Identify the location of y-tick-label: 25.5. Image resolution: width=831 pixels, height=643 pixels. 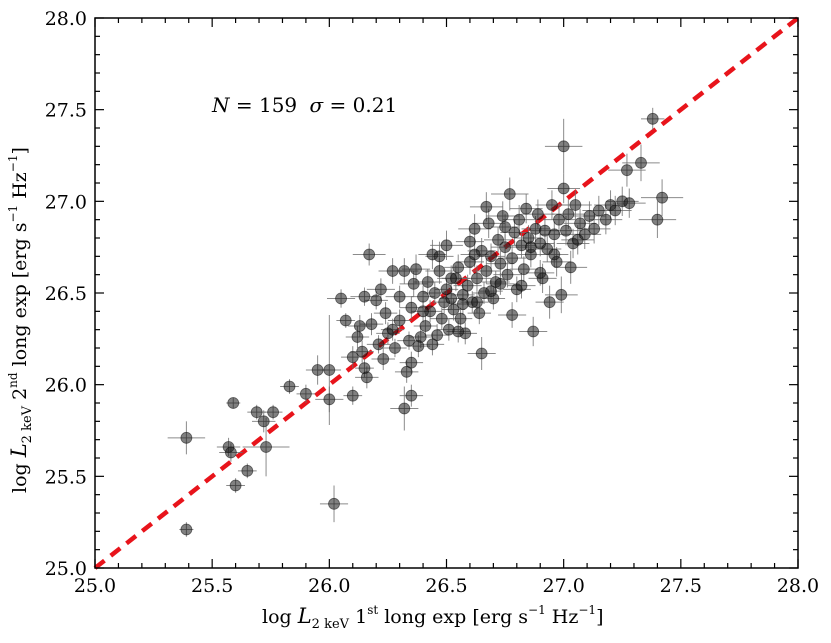
(66, 477).